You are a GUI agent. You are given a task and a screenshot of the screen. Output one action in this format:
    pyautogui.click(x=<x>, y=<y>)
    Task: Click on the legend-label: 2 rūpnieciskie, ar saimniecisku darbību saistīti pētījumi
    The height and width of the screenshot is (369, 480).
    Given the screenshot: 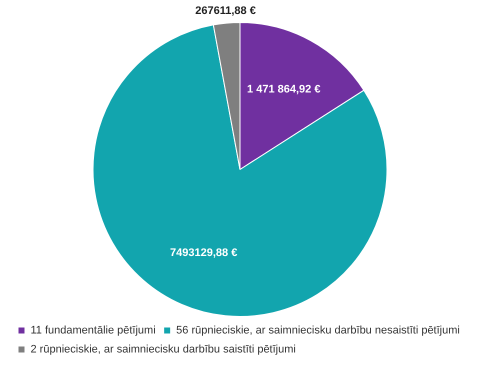 What is the action you would take?
    pyautogui.click(x=163, y=350)
    